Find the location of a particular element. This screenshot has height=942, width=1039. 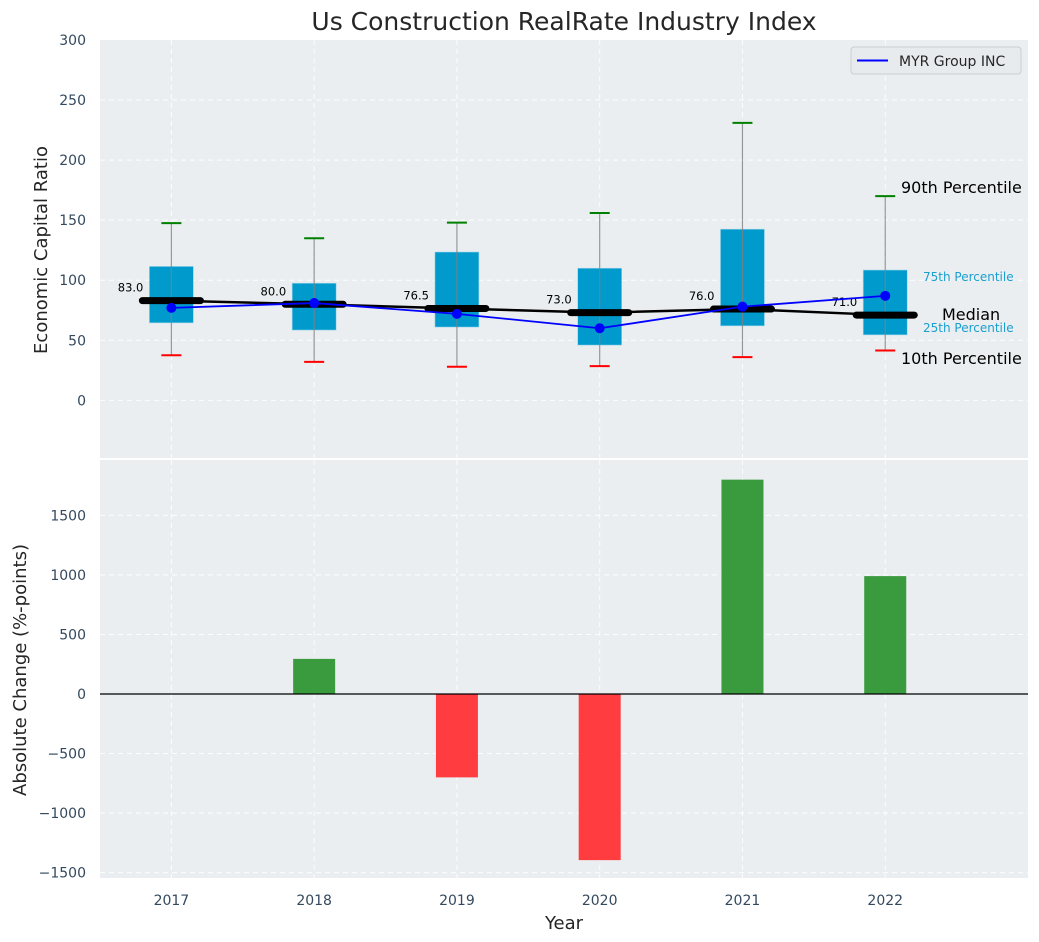

annotation-75th: 75th Percentile is located at coordinates (968, 277).